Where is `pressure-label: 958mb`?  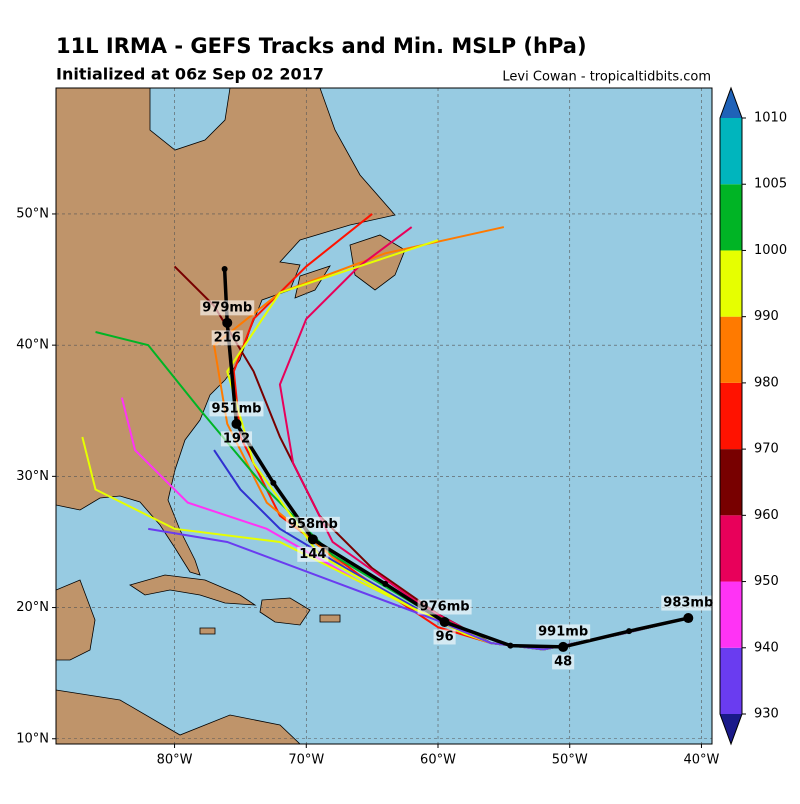 pressure-label: 958mb is located at coordinates (313, 524).